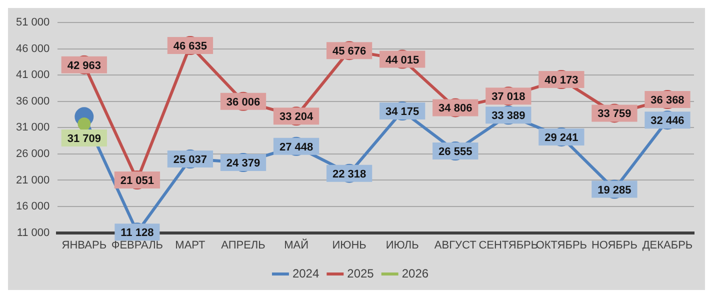 Image resolution: width=713 pixels, height=298 pixels. I want to click on y-tick-label: 51 000, so click(33, 22).